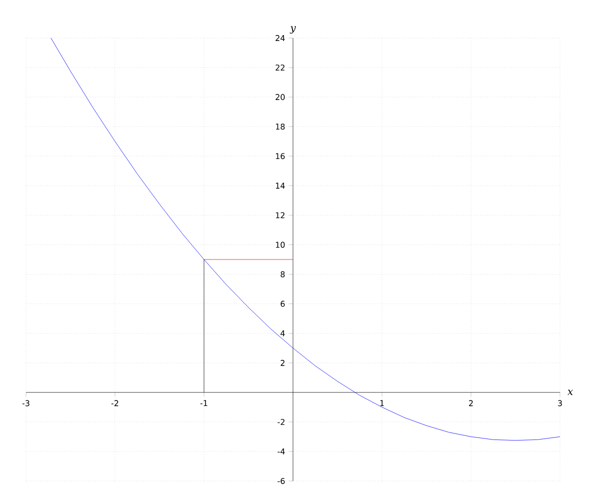  I want to click on x-axis-title: x, so click(570, 392).